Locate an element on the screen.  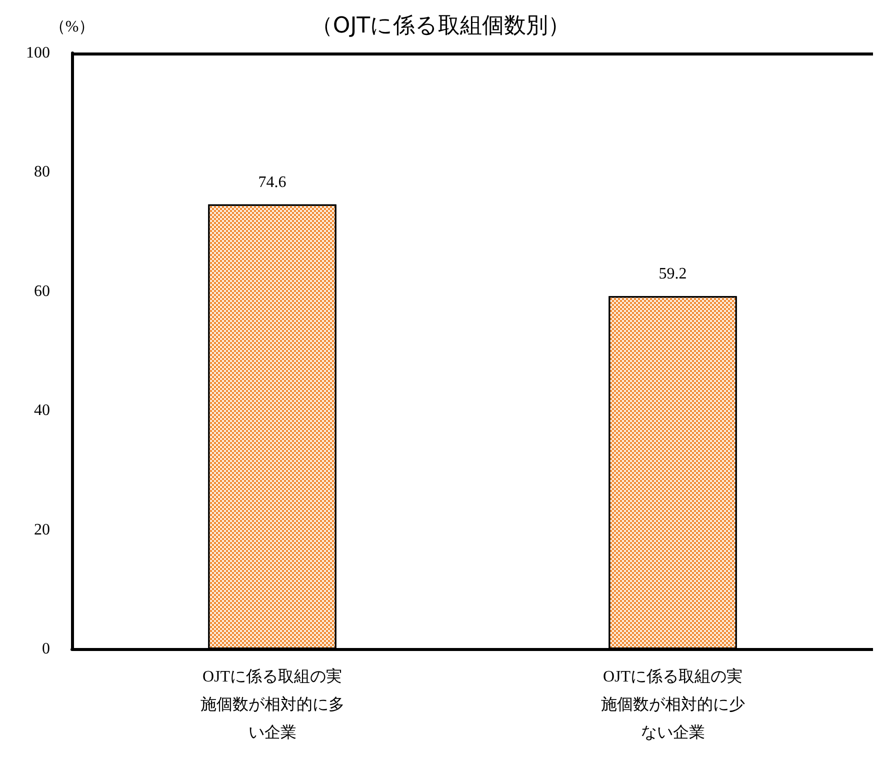
y-tick-label: 60 is located at coordinates (42, 291).